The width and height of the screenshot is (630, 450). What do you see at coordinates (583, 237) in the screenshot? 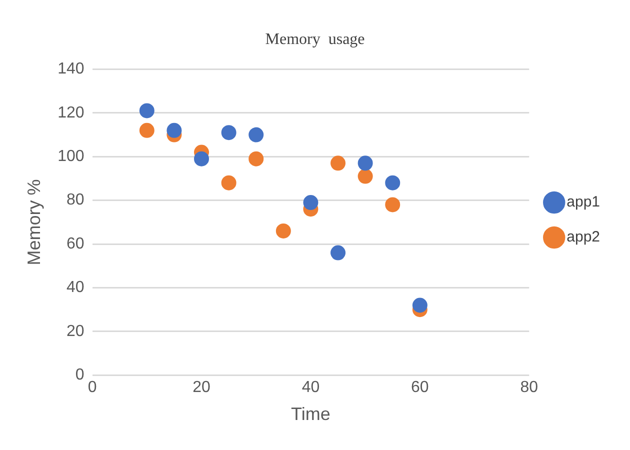
I see `legend-label: app2` at bounding box center [583, 237].